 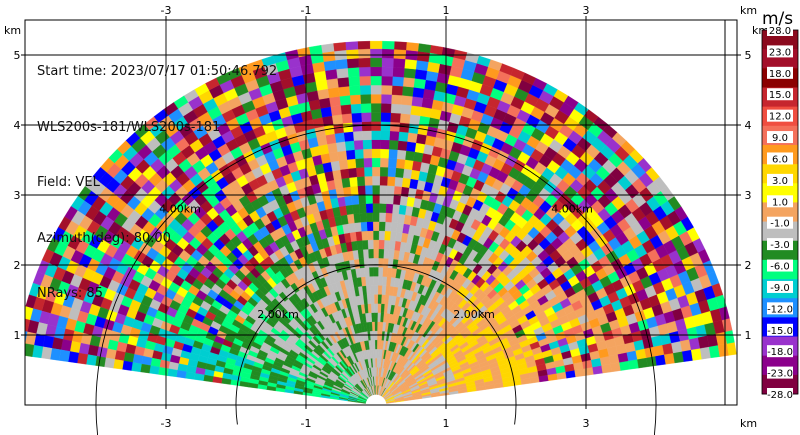 I want to click on colorbar-tick-label: 1.0, so click(x=780, y=202).